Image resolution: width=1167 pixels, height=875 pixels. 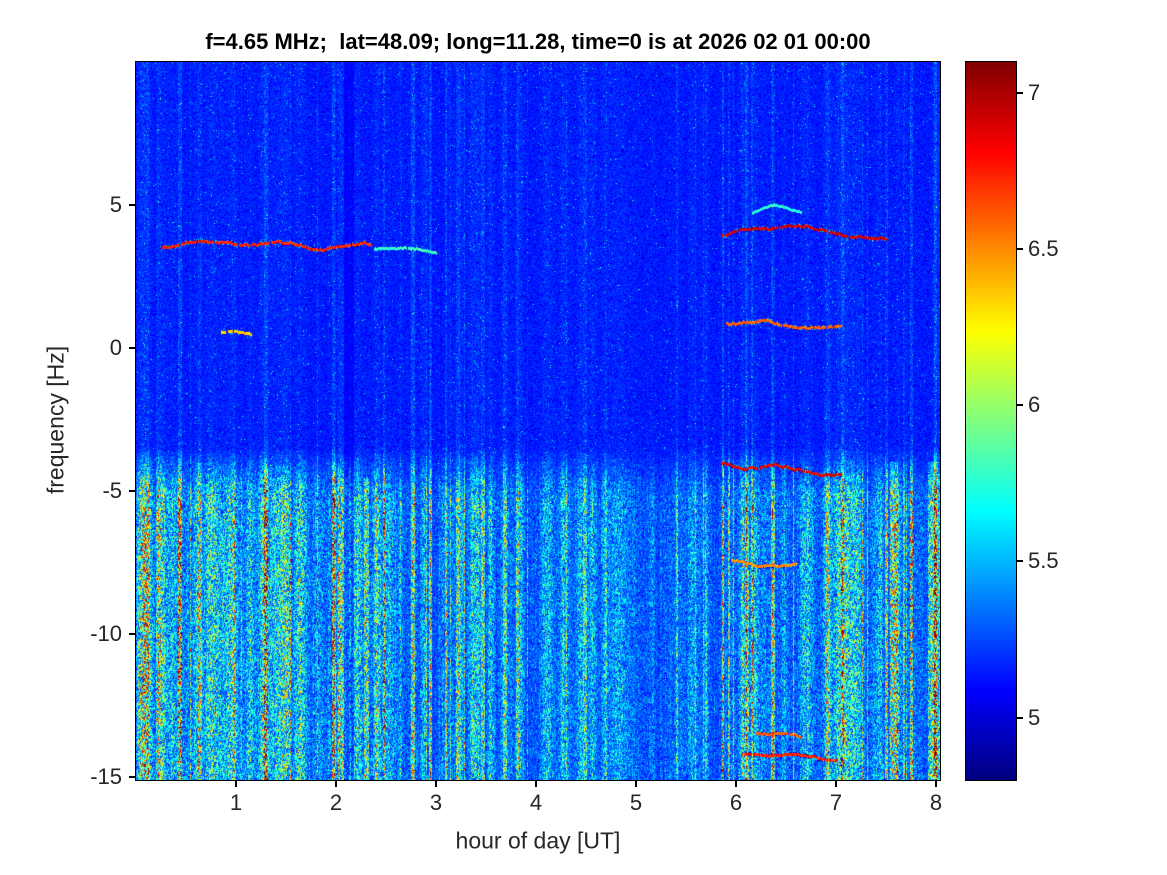 I want to click on colorbar-tick-label: 5.5, so click(x=1043, y=561).